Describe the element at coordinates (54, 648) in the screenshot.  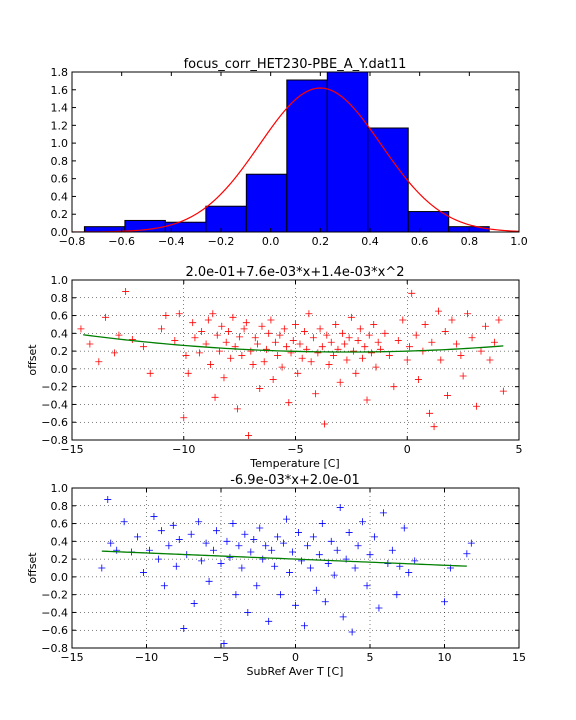
I see `y-tick-label: −0.8` at that location.